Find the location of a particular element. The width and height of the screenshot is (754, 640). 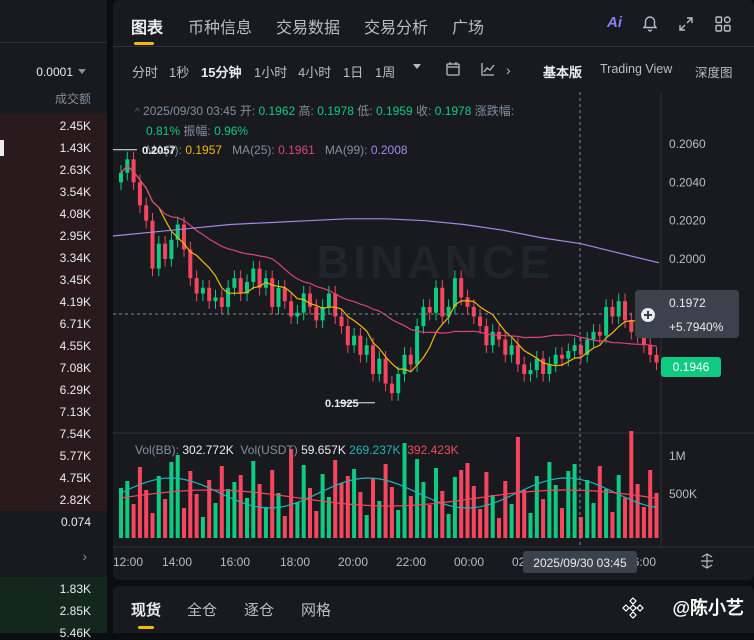

tab-spot: 现货 is located at coordinates (146, 610).